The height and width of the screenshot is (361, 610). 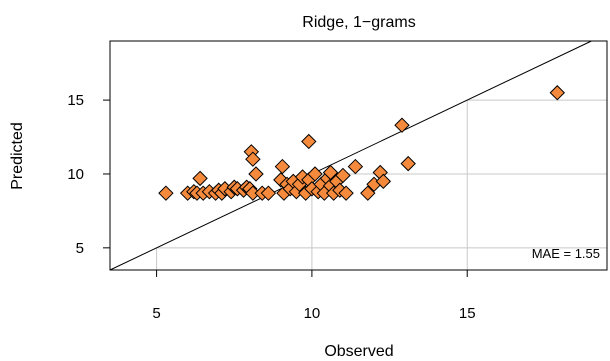 I want to click on x-tick-label: 5, so click(x=156, y=313).